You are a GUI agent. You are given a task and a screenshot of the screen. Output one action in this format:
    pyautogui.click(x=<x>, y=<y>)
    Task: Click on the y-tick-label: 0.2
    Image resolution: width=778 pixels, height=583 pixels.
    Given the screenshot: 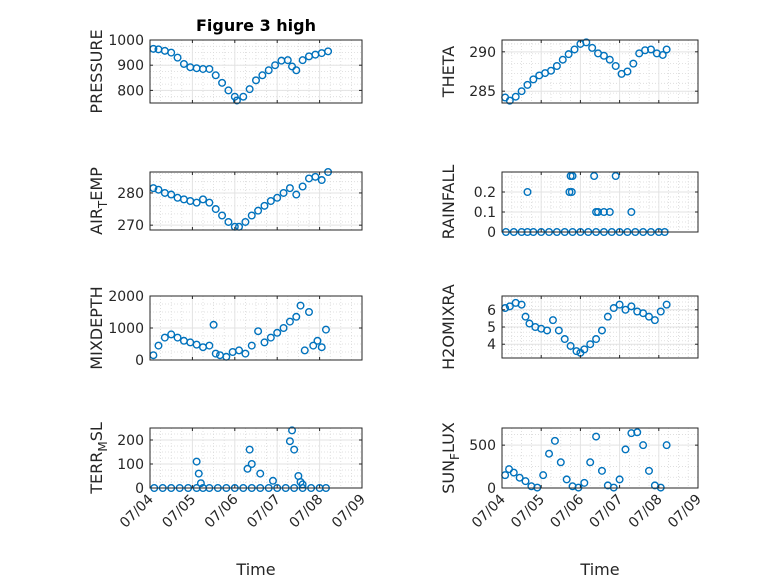 What is the action you would take?
    pyautogui.click(x=485, y=193)
    